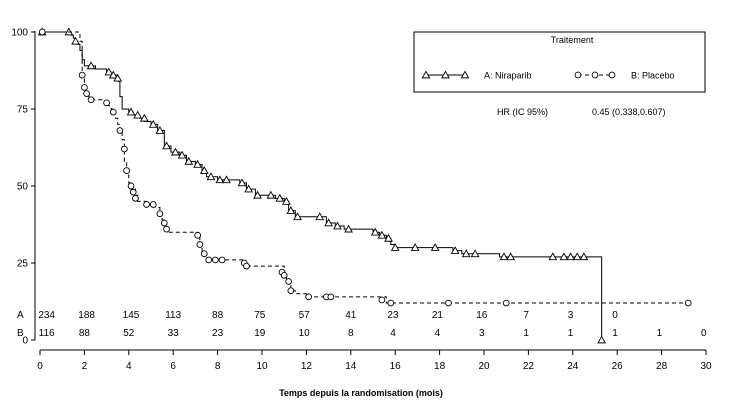 This screenshot has width=741, height=415. Describe the element at coordinates (653, 76) in the screenshot. I see `legend-label: B: Placebo` at that location.